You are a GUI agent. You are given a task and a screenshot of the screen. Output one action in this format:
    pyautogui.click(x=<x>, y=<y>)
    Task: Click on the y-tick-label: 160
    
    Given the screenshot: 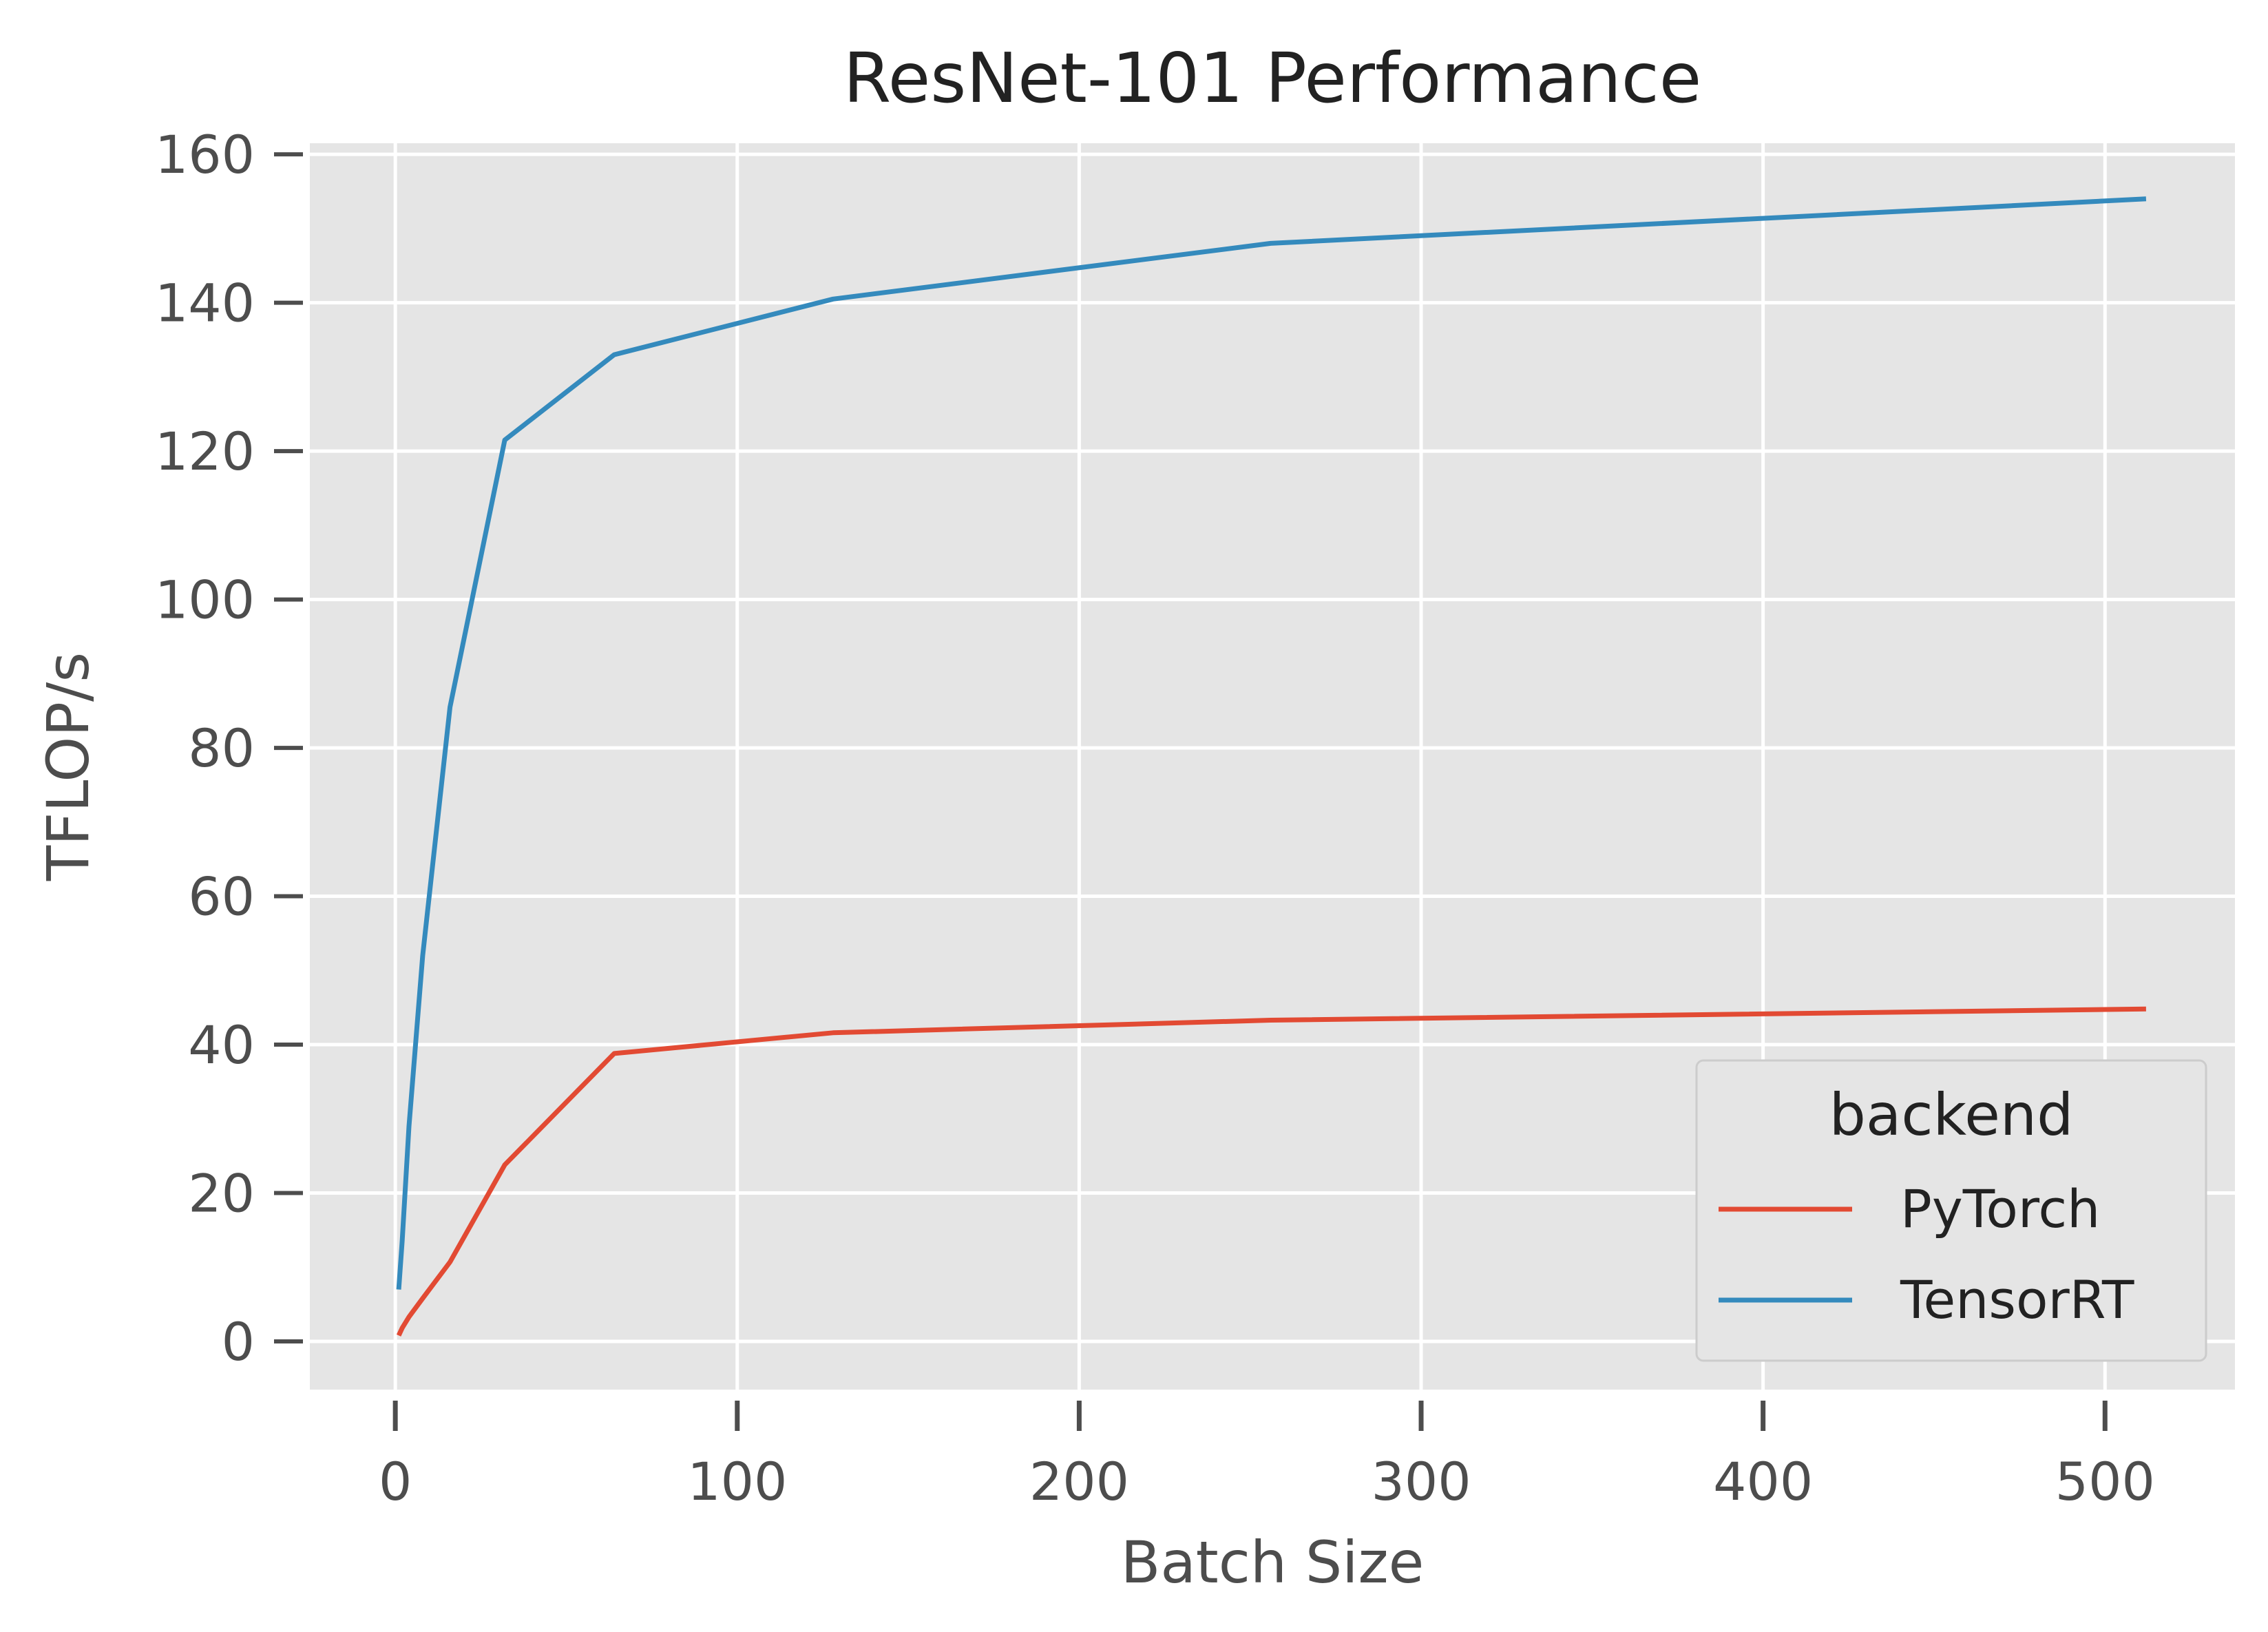 What is the action you would take?
    pyautogui.click(x=205, y=154)
    